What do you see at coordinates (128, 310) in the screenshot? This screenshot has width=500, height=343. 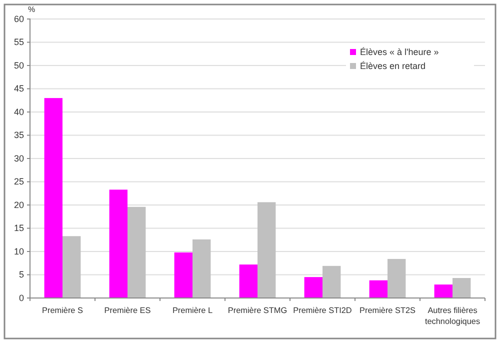 I see `x-tick-label: Première ES` at bounding box center [128, 310].